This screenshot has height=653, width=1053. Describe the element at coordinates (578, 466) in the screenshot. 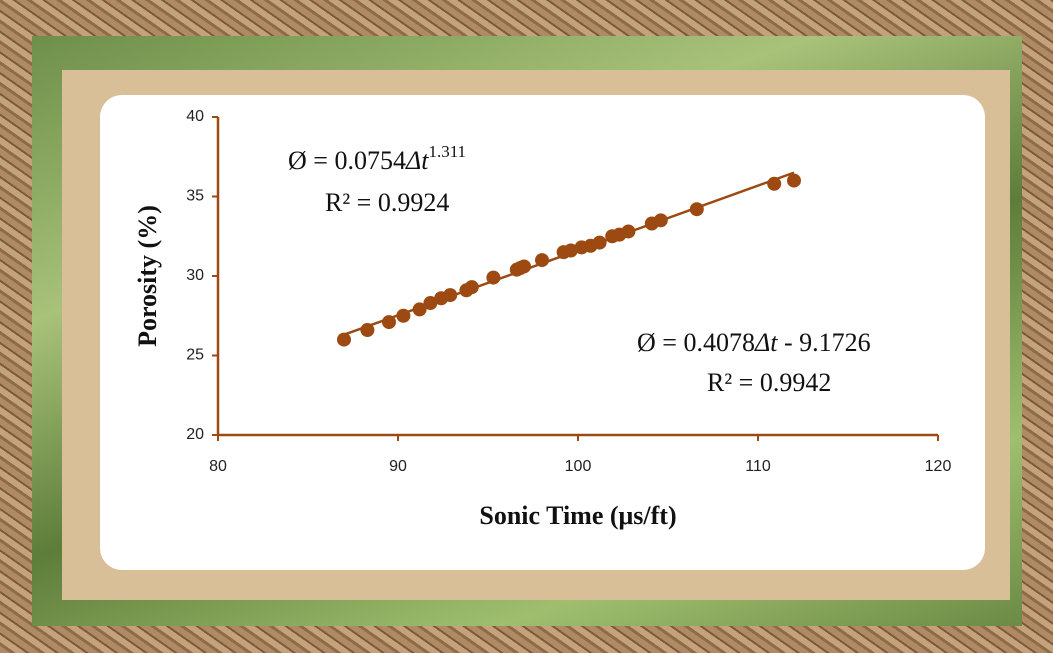

I see `x-tick-label: 100` at that location.